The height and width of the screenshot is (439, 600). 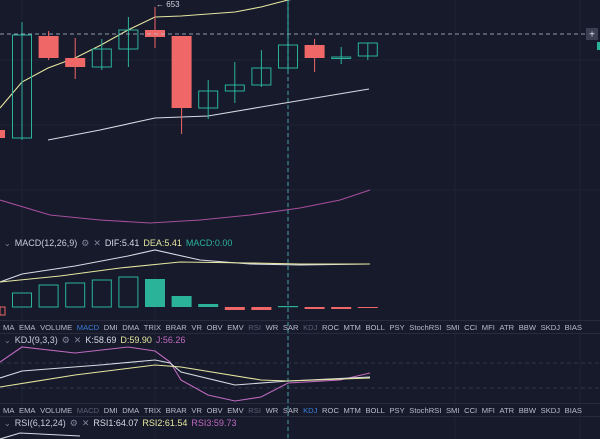 I want to click on kdj-j-line, so click(x=185, y=374).